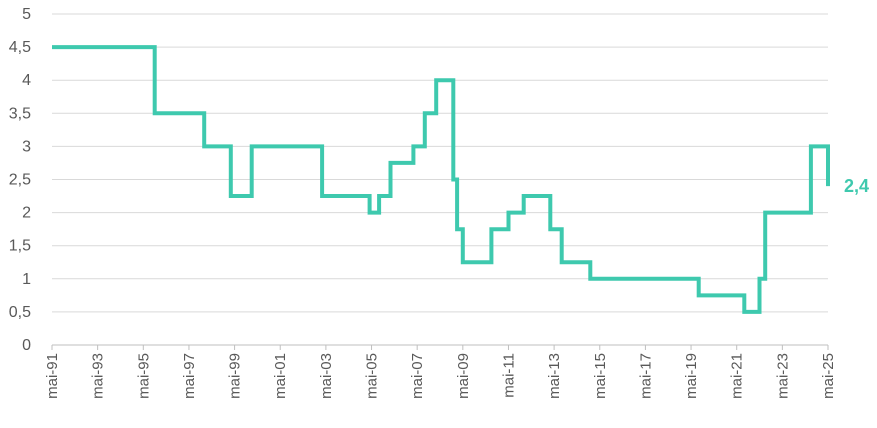 This screenshot has height=428, width=877. What do you see at coordinates (691, 376) in the screenshot?
I see `x-tick-label: mai-19` at bounding box center [691, 376].